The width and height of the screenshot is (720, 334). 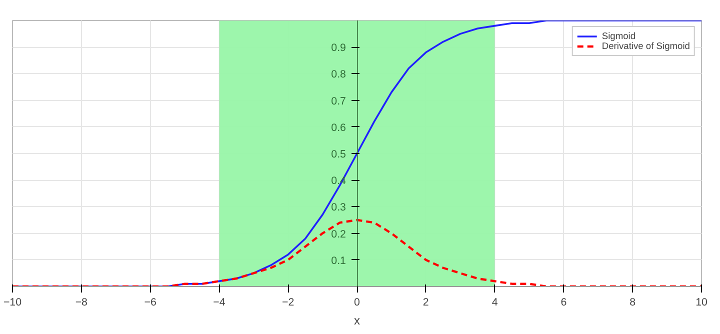 I want to click on x-tick-label: −6, so click(x=150, y=302).